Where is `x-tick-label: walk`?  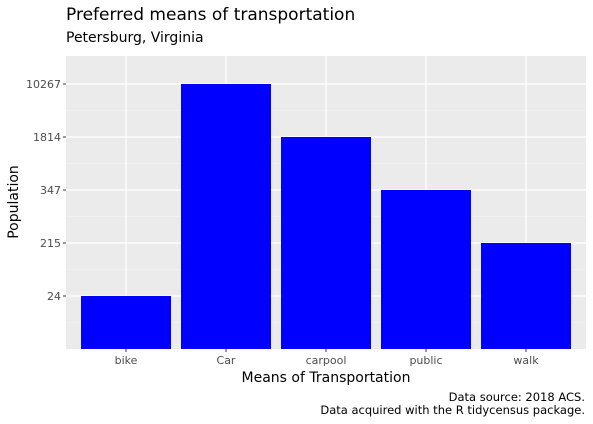 x-tick-label: walk is located at coordinates (526, 360).